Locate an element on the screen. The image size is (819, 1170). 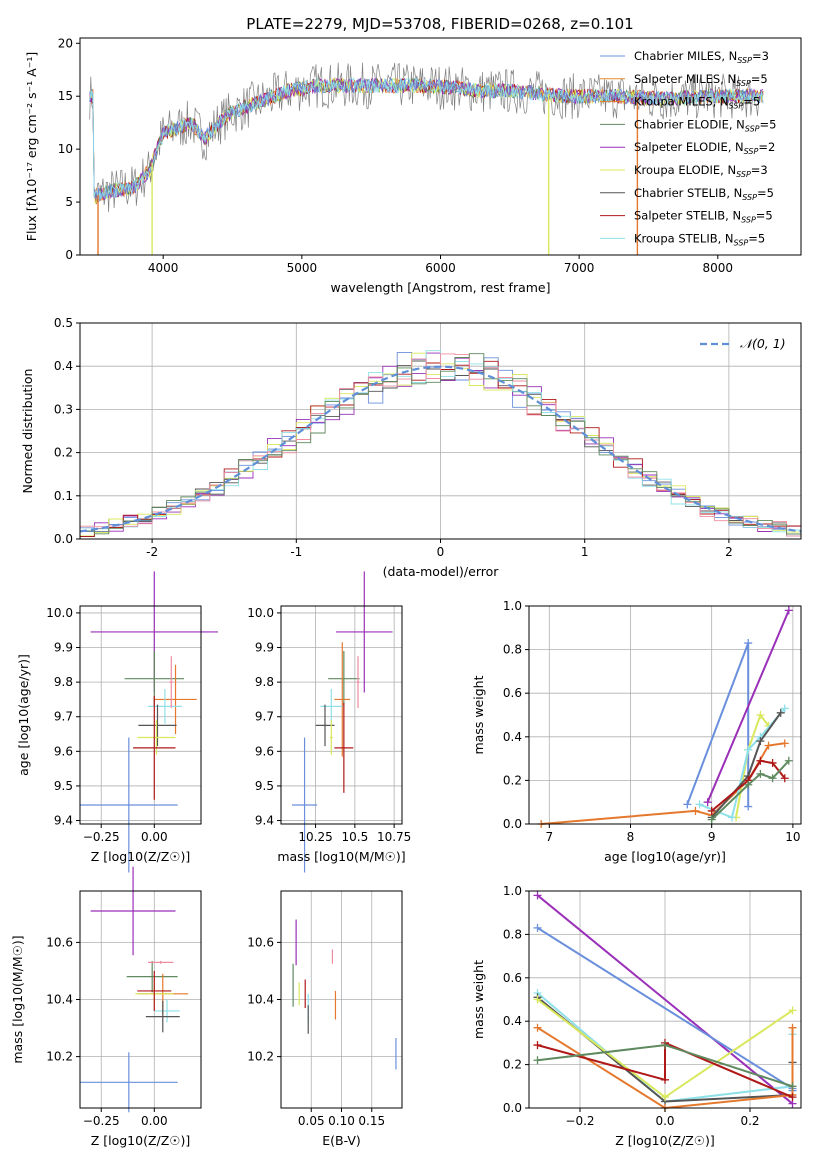
y-tick-label: 0 is located at coordinates (69, 255).